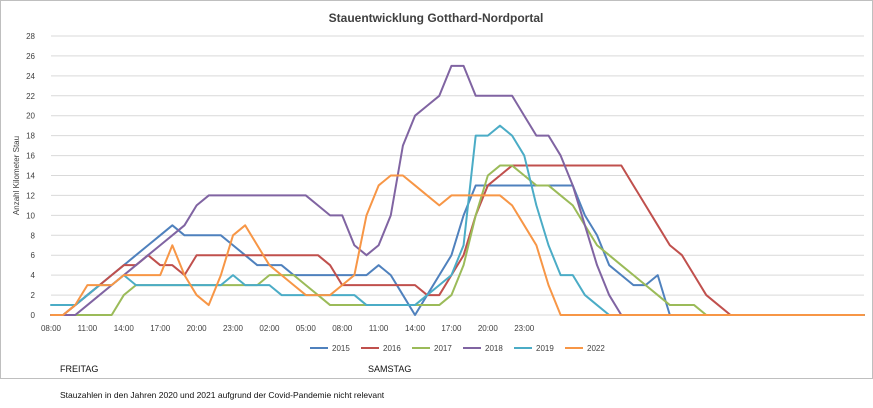 This screenshot has height=408, width=873. What do you see at coordinates (443, 348) in the screenshot?
I see `legend-label-2017: 2017` at bounding box center [443, 348].